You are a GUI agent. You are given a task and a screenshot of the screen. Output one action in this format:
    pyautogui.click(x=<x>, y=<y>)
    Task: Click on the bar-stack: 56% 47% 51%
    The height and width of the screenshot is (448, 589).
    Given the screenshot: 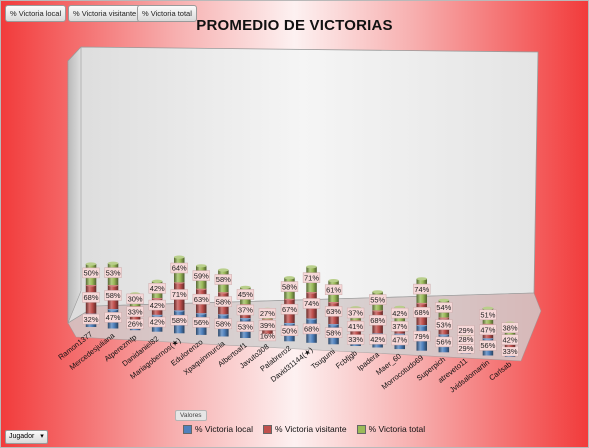 What is the action you would take?
    pyautogui.click(x=488, y=331)
    